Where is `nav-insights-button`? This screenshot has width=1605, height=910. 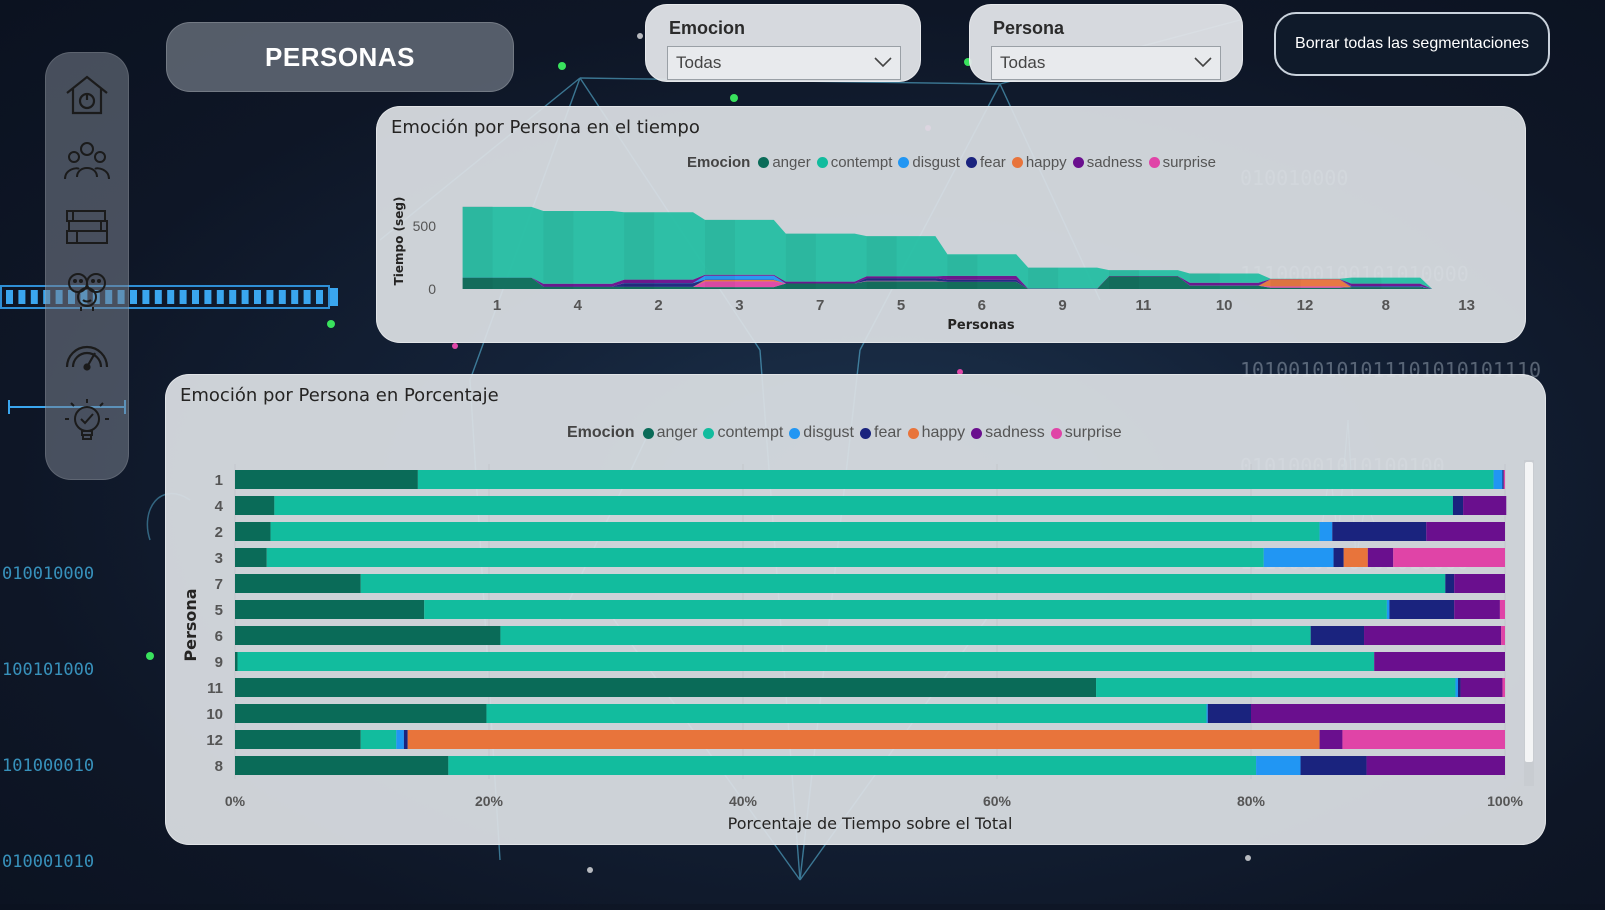
nav-insights-button is located at coordinates (87, 421).